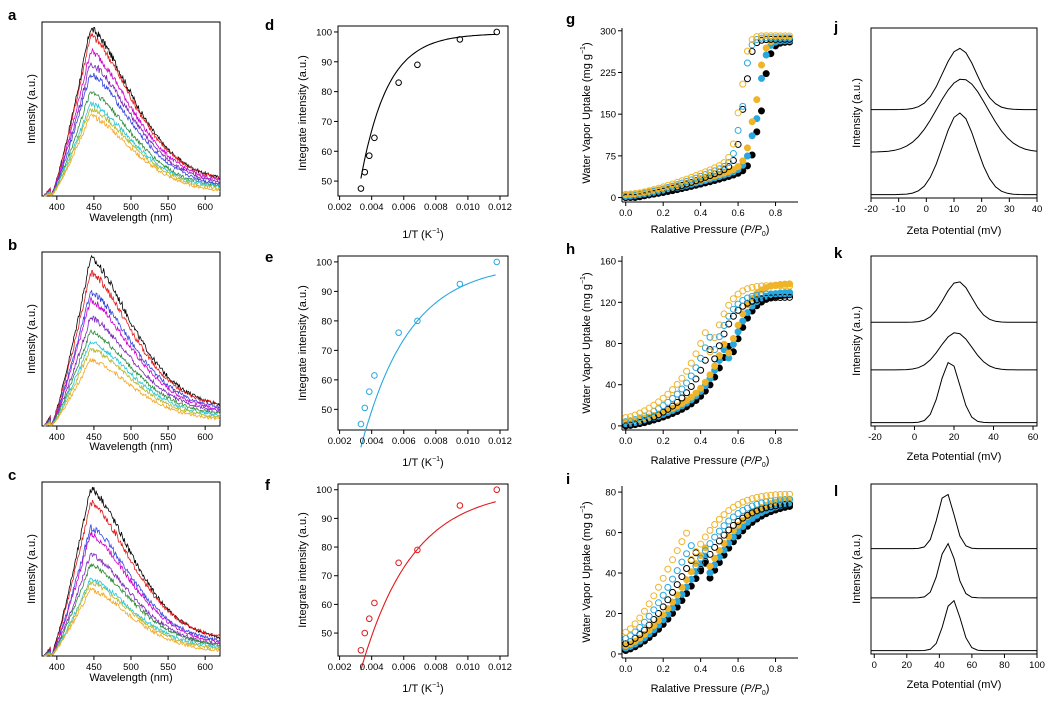 This screenshot has width=1057, height=702. What do you see at coordinates (907, 665) in the screenshot?
I see `x-tick-label-l: 20` at bounding box center [907, 665].